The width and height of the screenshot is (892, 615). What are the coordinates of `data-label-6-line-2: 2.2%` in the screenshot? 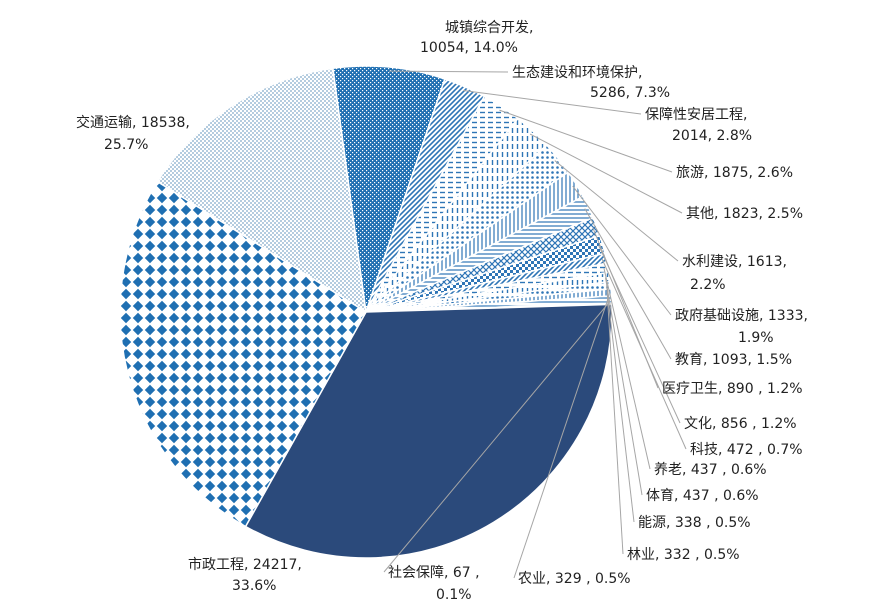 It's located at (708, 285).